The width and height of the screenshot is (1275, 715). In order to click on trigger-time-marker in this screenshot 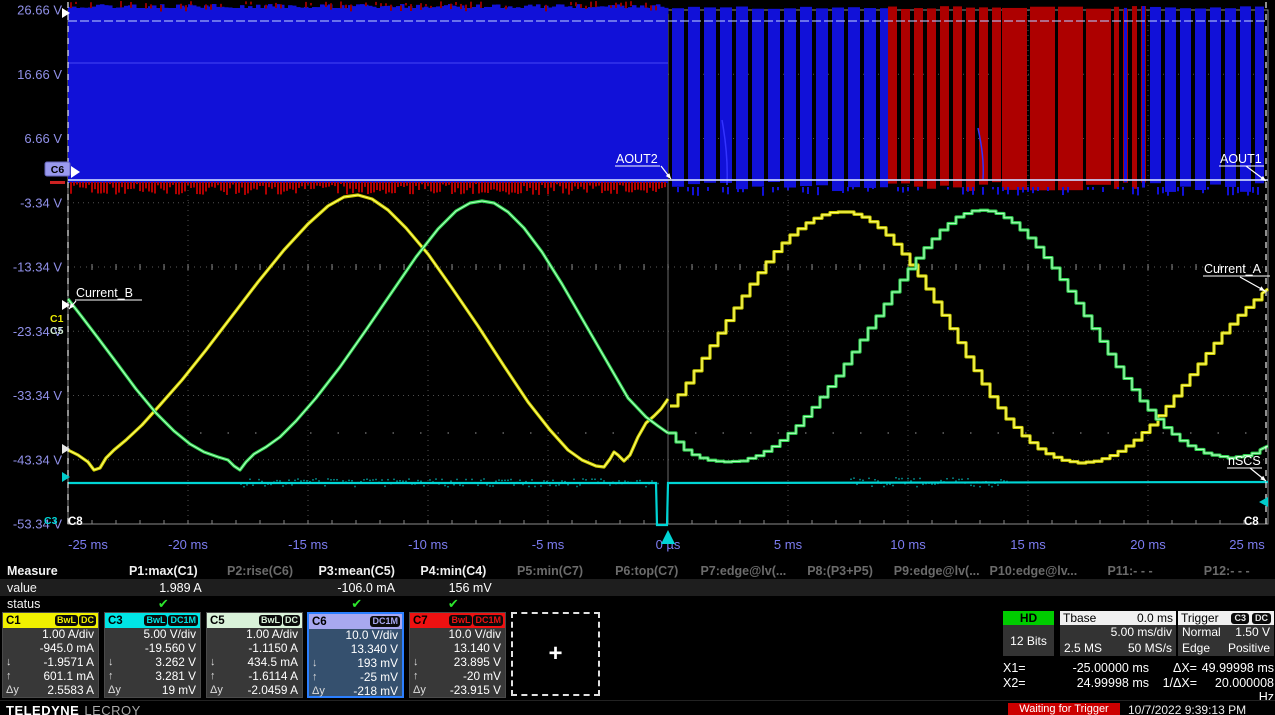, I will do `click(668, 537)`.